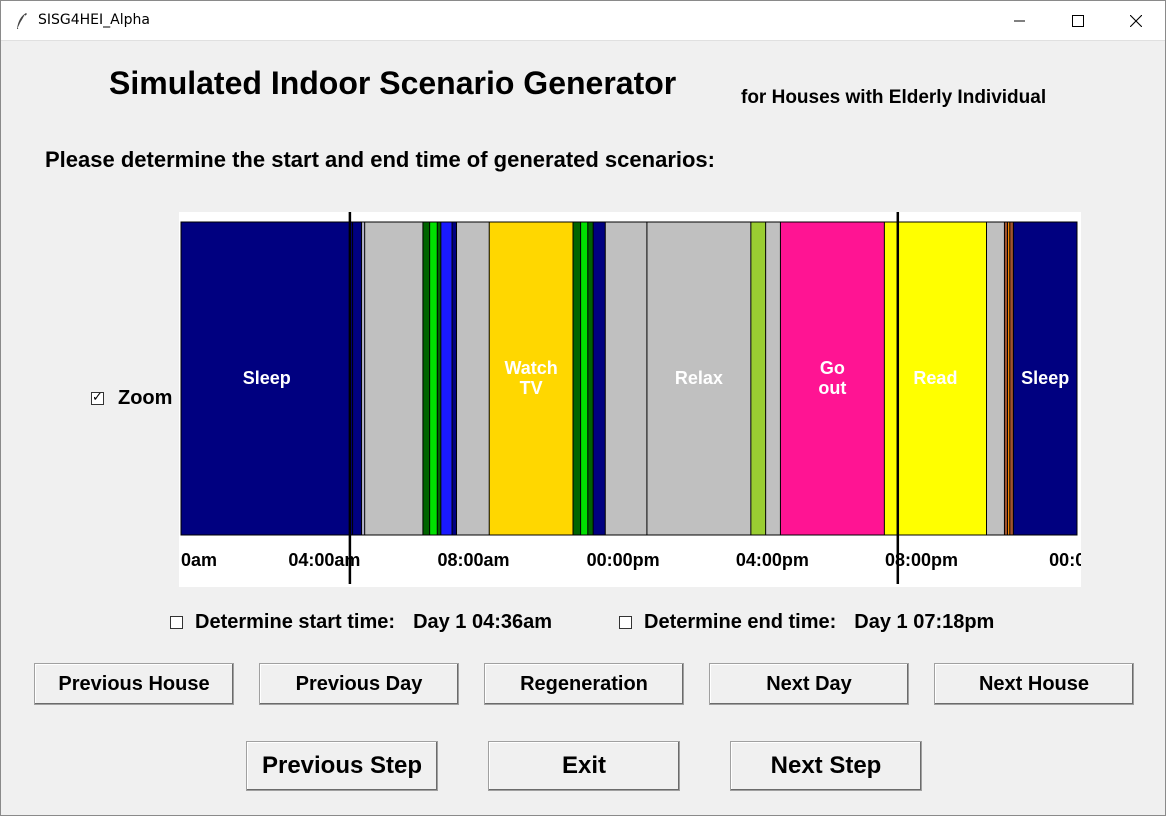  I want to click on close-button, so click(1136, 21).